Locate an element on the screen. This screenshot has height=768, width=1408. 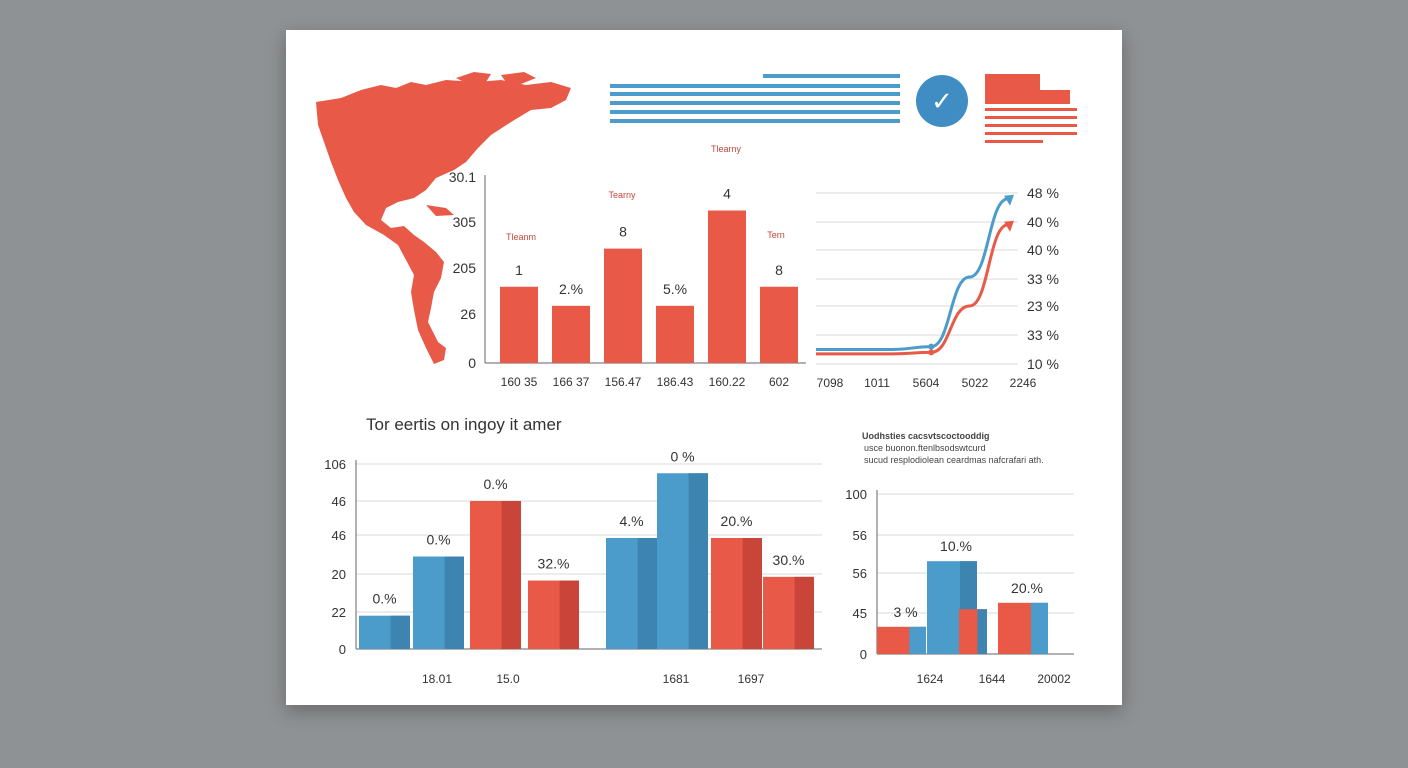
annotation-label: Tlearny is located at coordinates (726, 149).